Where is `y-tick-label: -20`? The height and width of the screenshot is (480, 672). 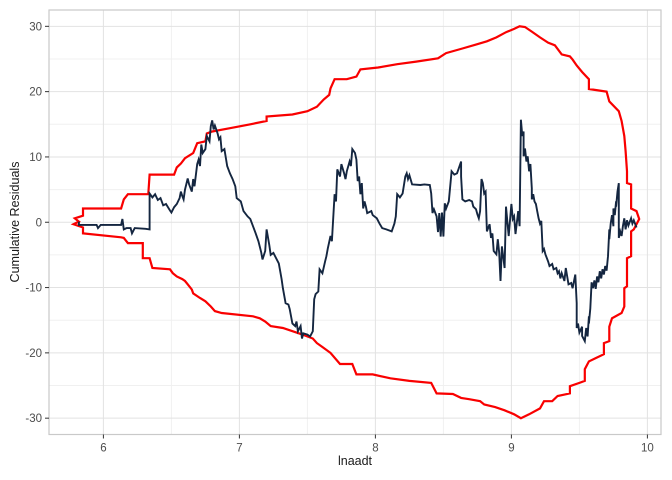 y-tick-label: -20 is located at coordinates (33, 354).